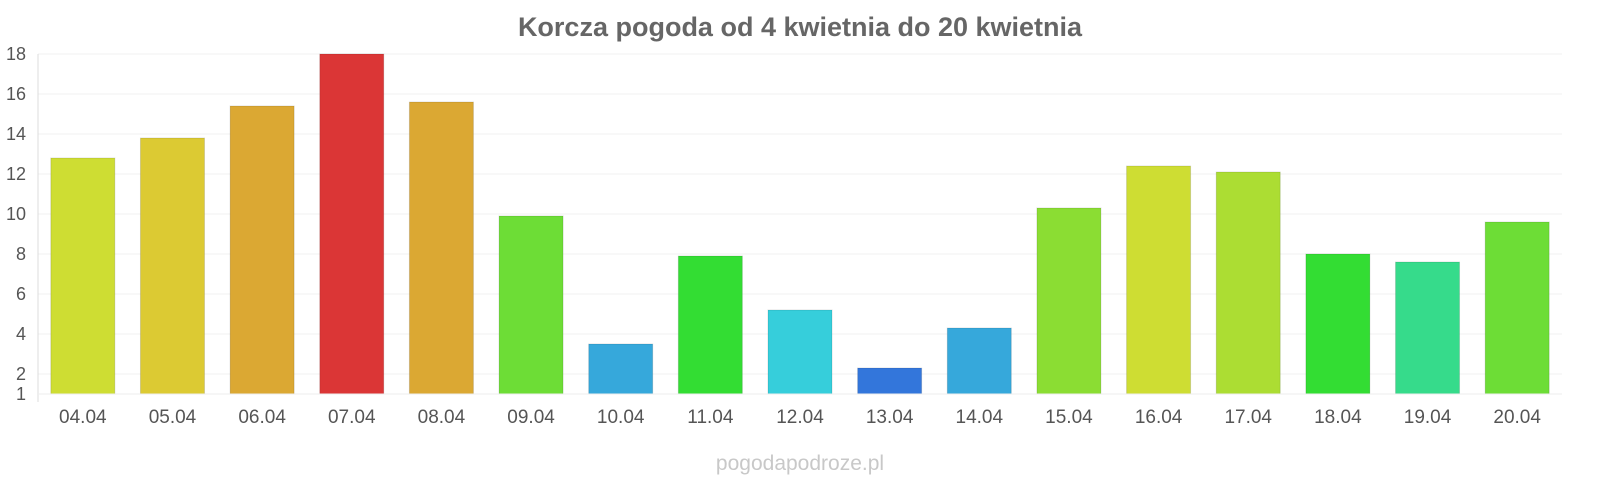 Image resolution: width=1600 pixels, height=480 pixels. What do you see at coordinates (1338, 417) in the screenshot?
I see `x-tick-label: 18.04` at bounding box center [1338, 417].